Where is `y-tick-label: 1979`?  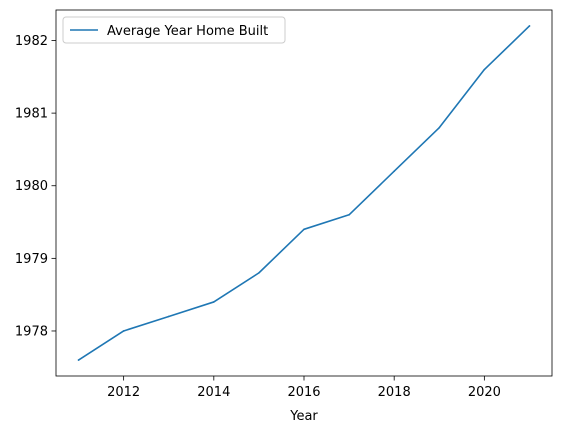 y-tick-label: 1979 is located at coordinates (31, 259).